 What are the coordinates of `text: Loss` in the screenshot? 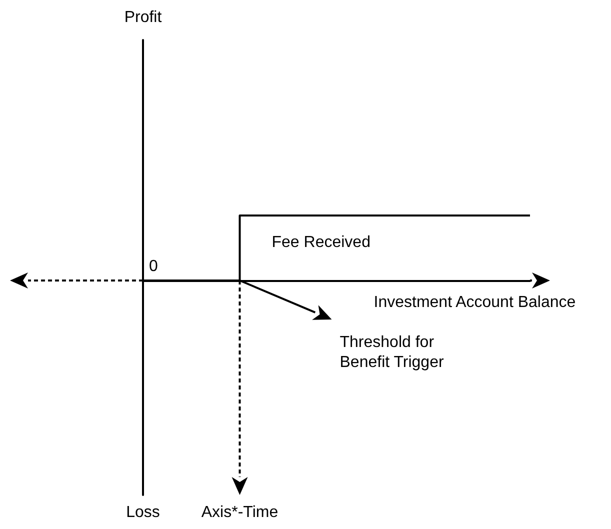 It's located at (143, 513).